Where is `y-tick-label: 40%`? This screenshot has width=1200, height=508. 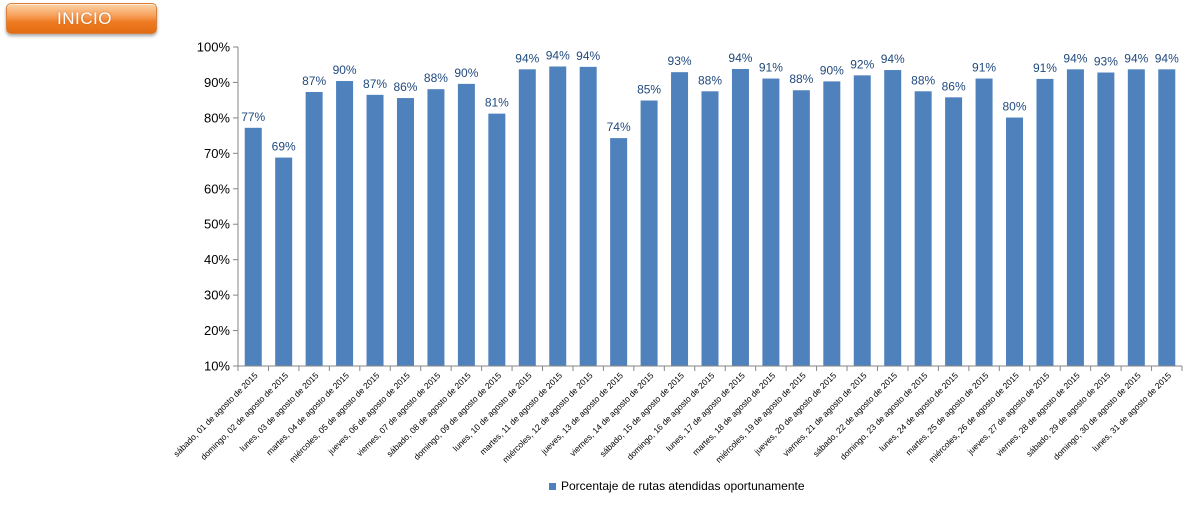 y-tick-label: 40% is located at coordinates (217, 259).